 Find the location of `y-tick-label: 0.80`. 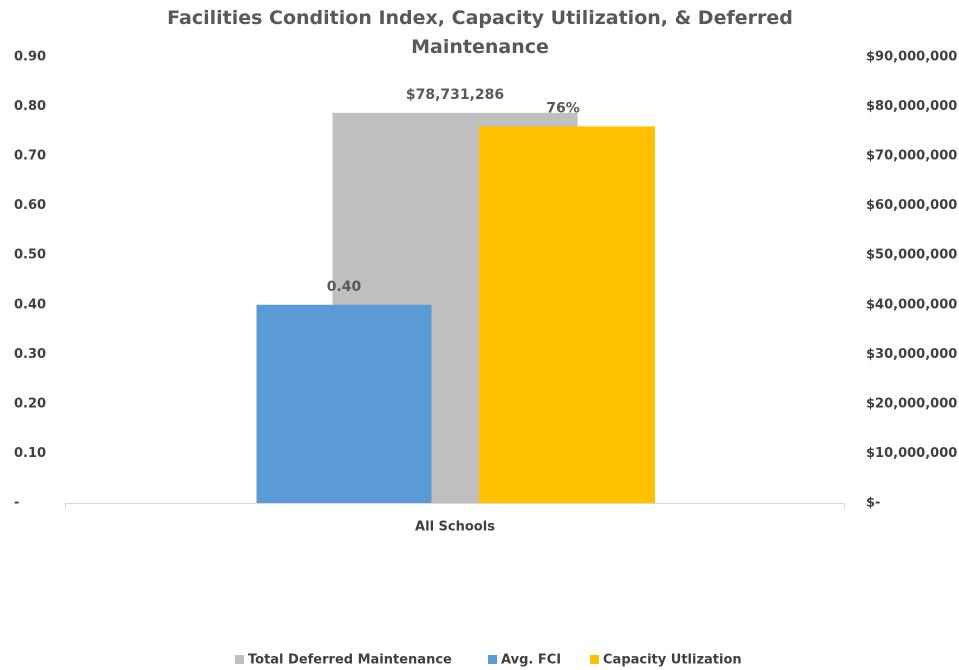

y-tick-label: 0.80 is located at coordinates (30, 106).